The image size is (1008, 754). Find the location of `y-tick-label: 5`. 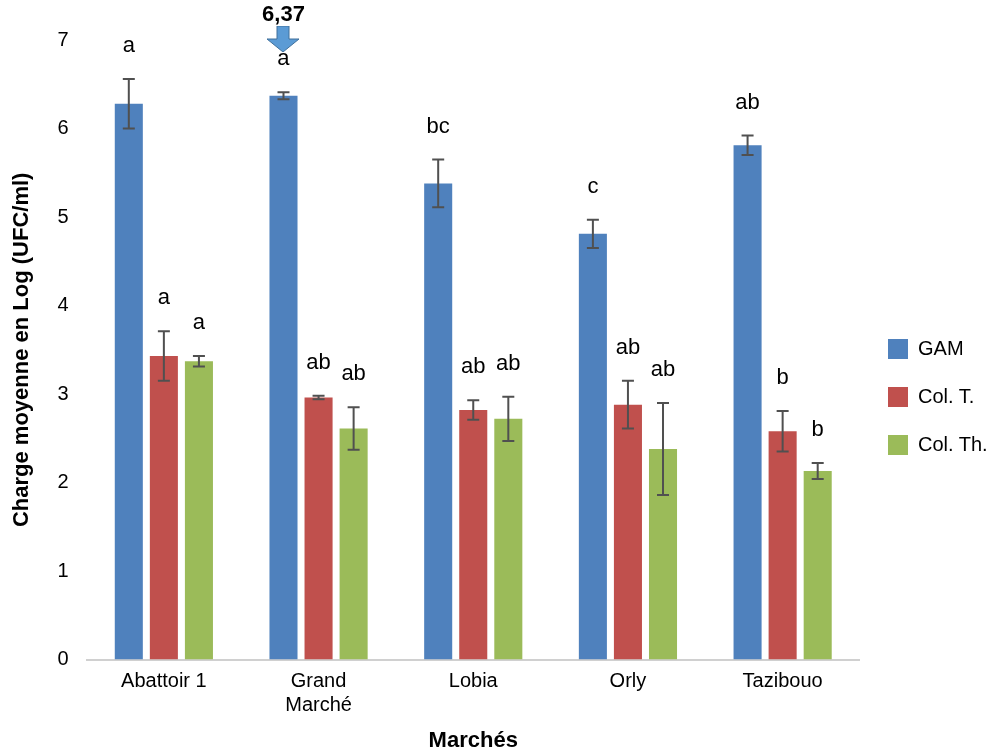

y-tick-label: 5 is located at coordinates (63, 215).